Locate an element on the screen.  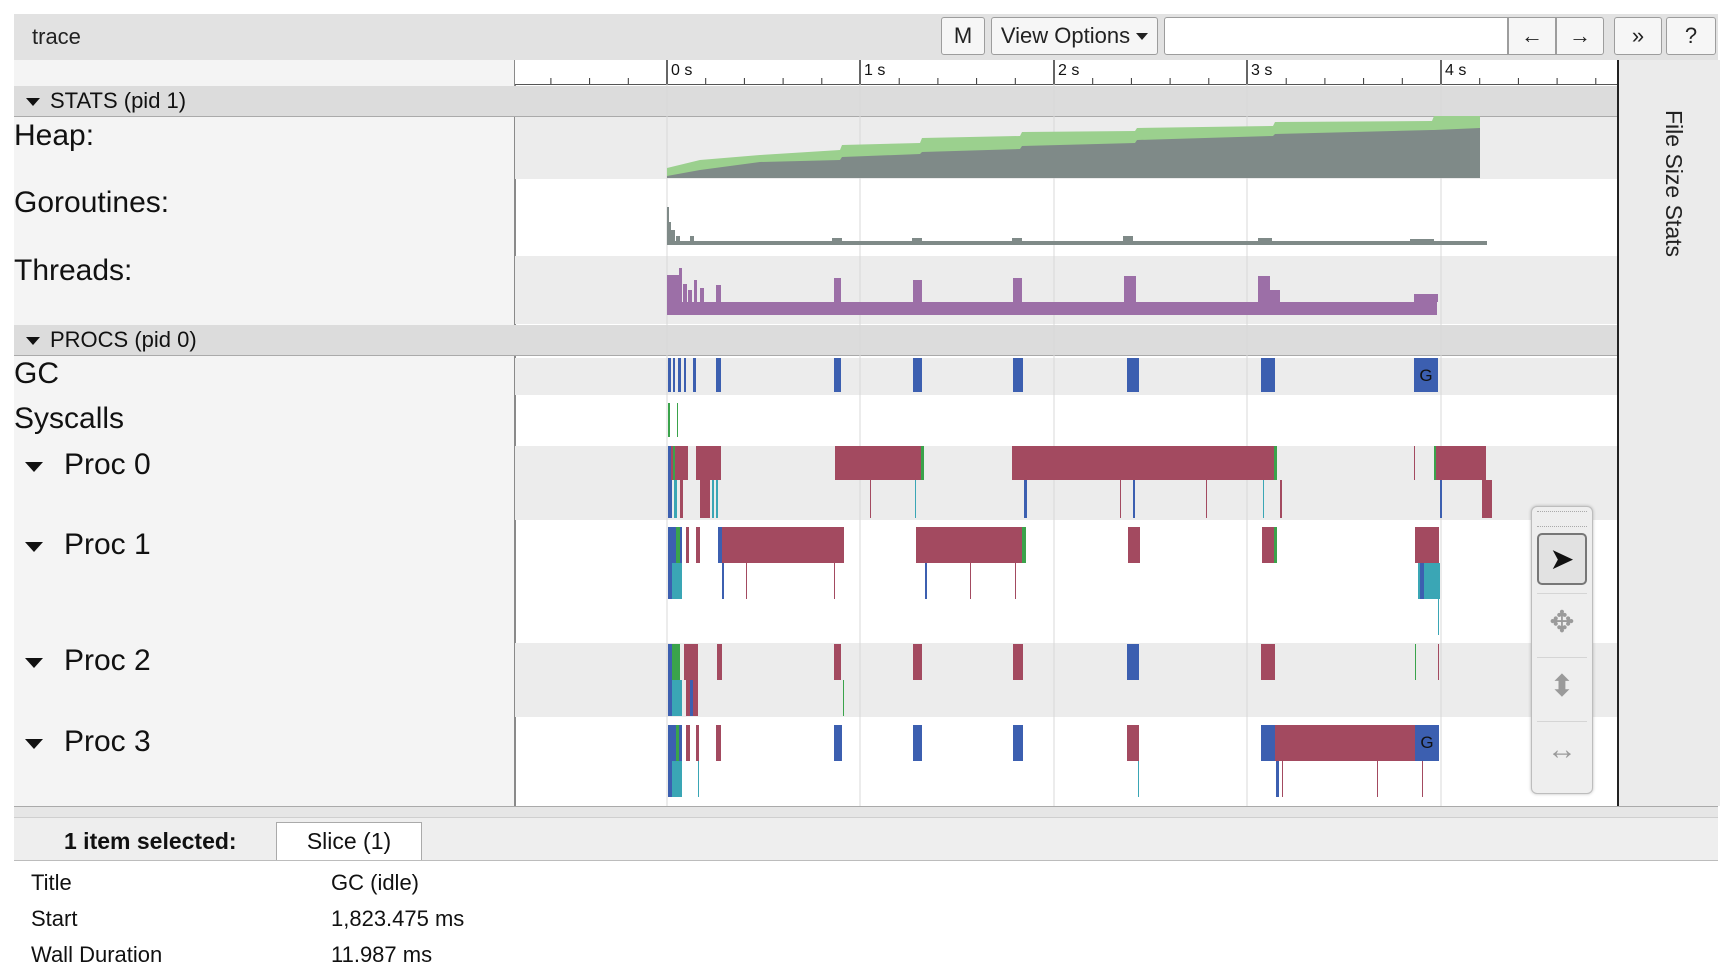
m-button: M is located at coordinates (963, 36).